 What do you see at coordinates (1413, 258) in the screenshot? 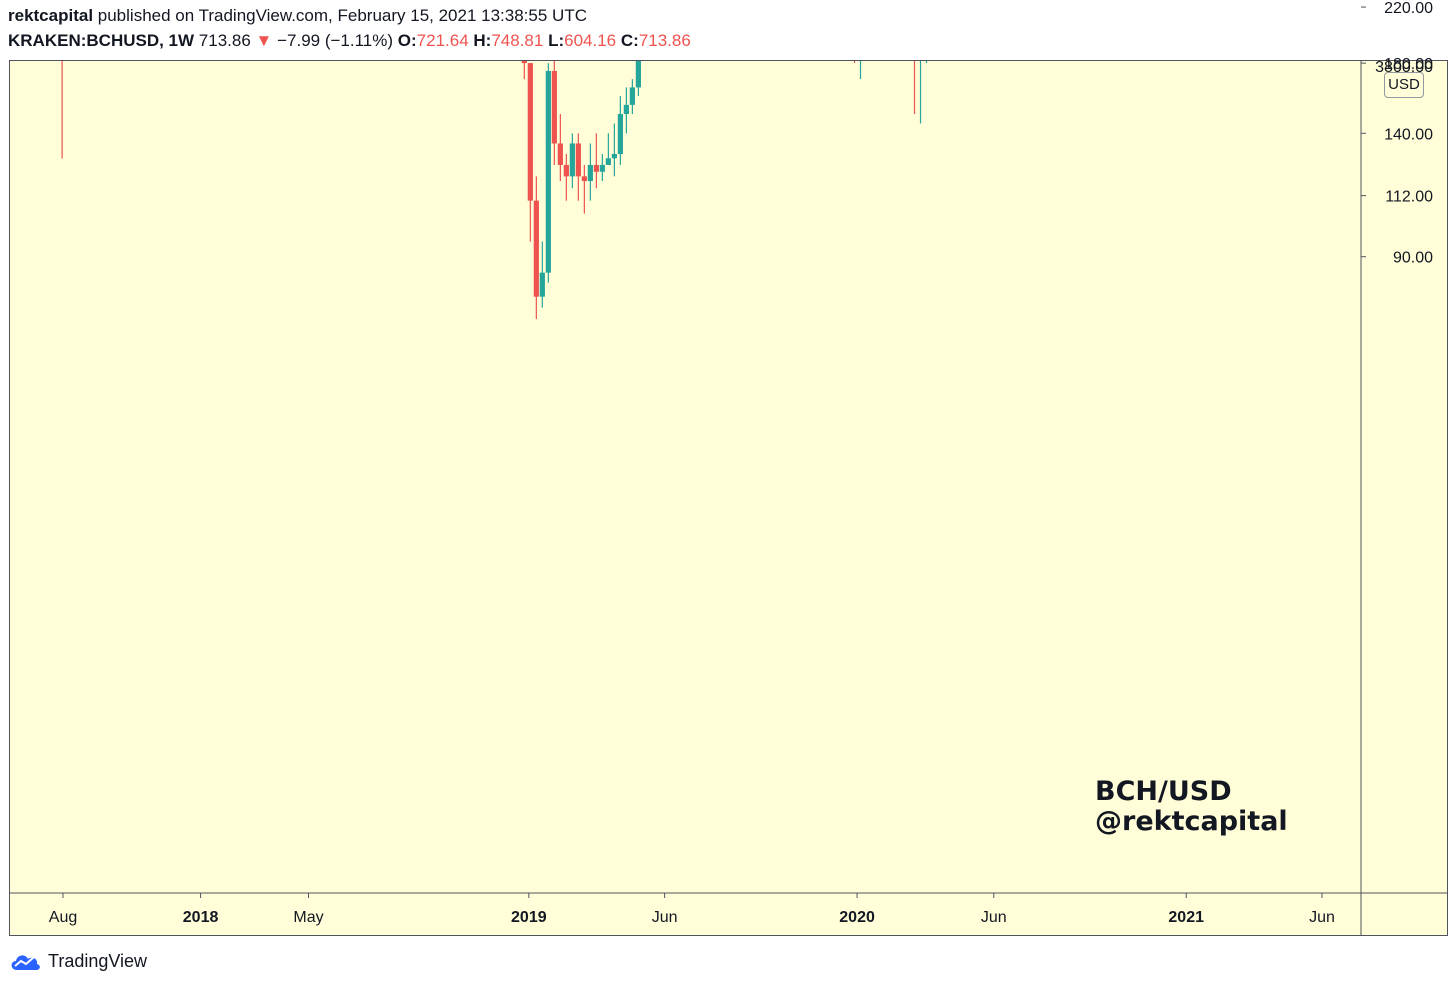
I see `price-axis-label: 90.00` at bounding box center [1413, 258].